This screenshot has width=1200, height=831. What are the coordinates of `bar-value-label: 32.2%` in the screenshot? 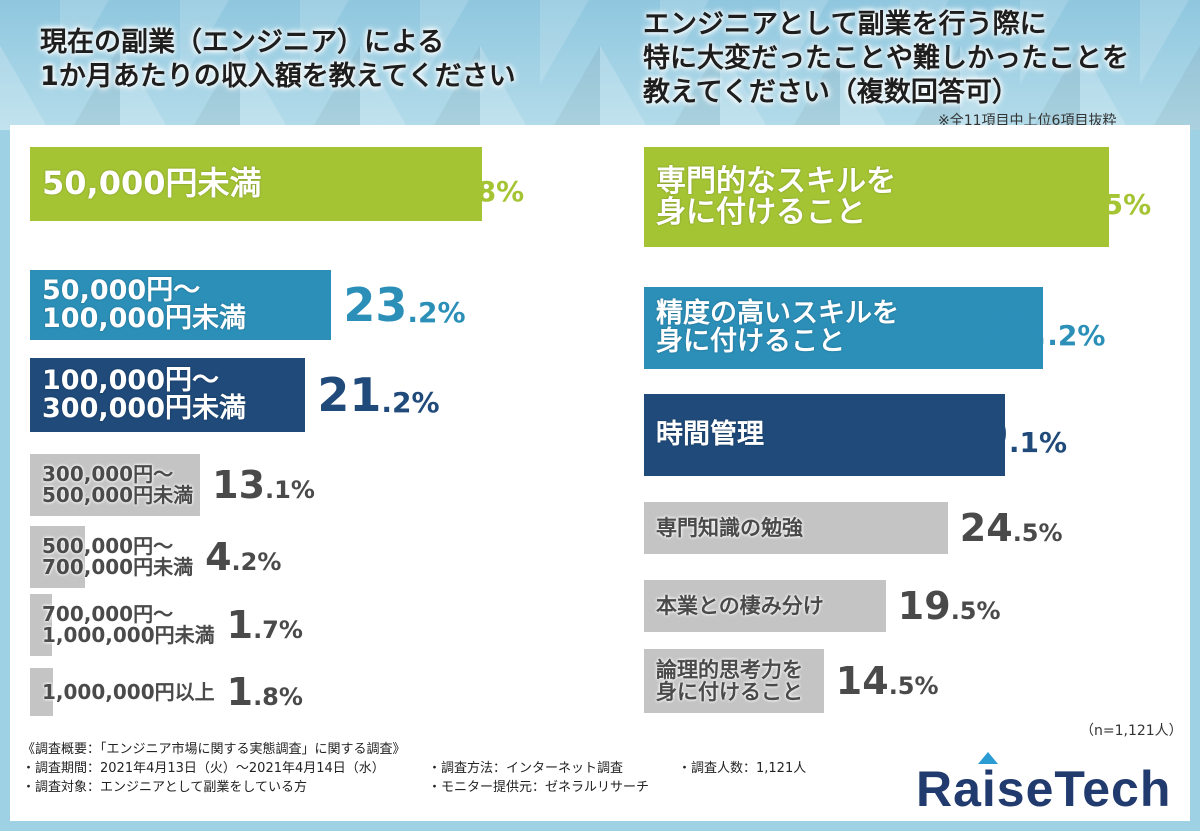 It's located at (1044, 328).